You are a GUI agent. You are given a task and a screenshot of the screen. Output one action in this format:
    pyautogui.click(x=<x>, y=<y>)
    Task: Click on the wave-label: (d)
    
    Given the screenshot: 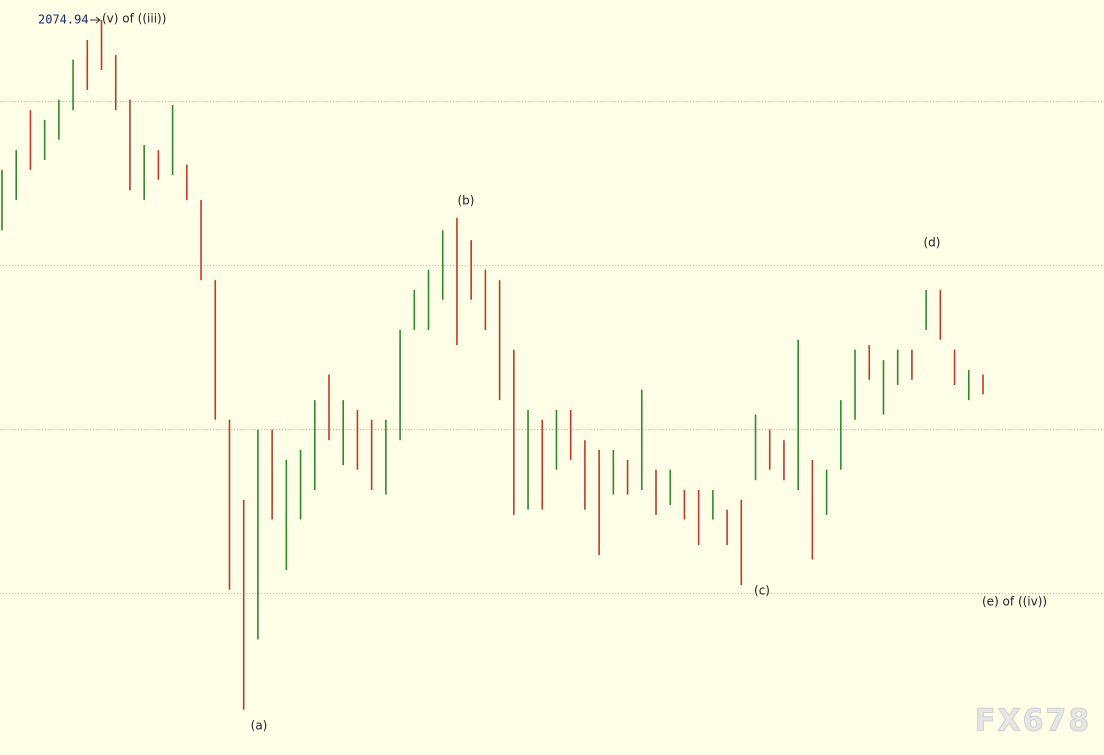 What is the action you would take?
    pyautogui.click(x=932, y=243)
    